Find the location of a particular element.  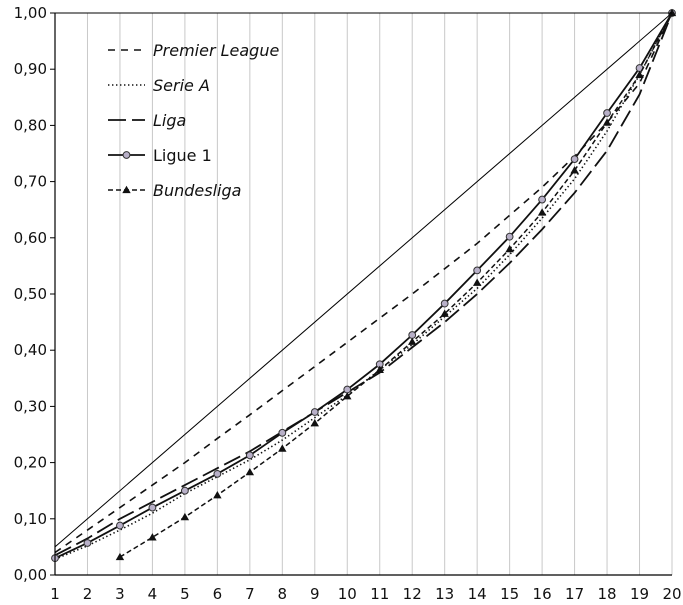

y-tick-label: 0,50 is located at coordinates (30, 294).